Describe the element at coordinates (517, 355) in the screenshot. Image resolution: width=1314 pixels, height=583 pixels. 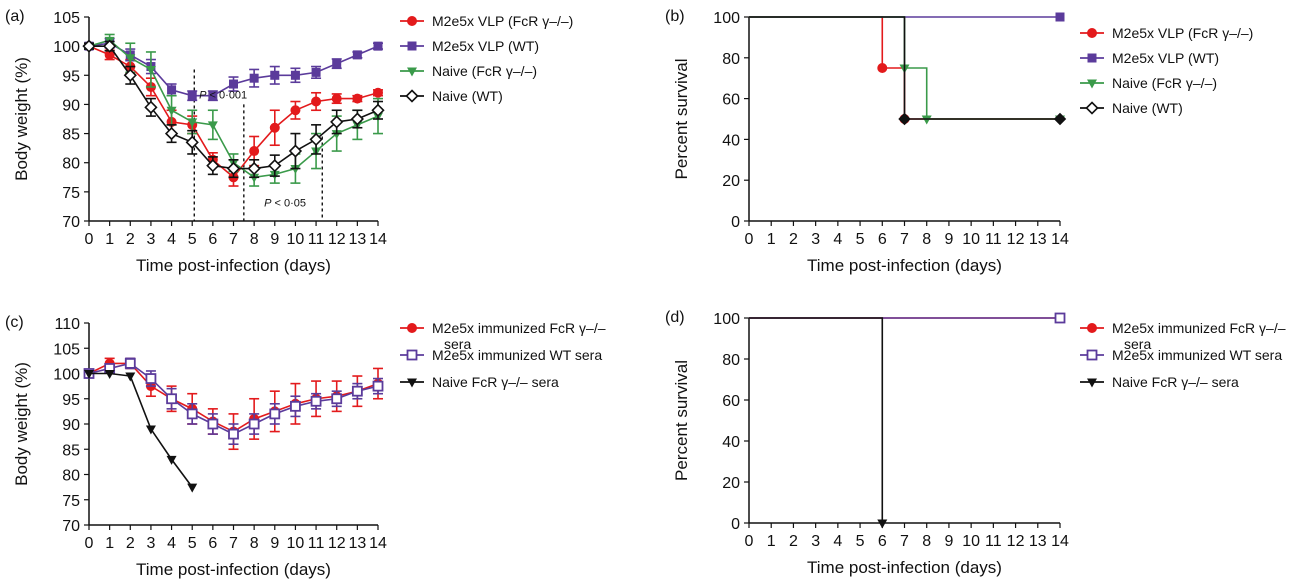
I see `legend-label: M2e5x immunized WT sera` at that location.